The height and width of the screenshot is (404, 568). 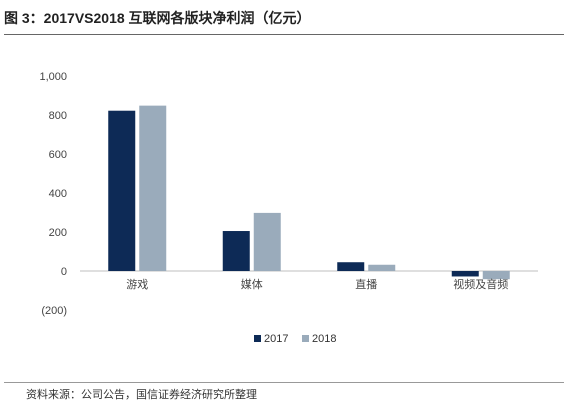 What do you see at coordinates (64, 272) in the screenshot?
I see `y-tick-label-5: 0` at bounding box center [64, 272].